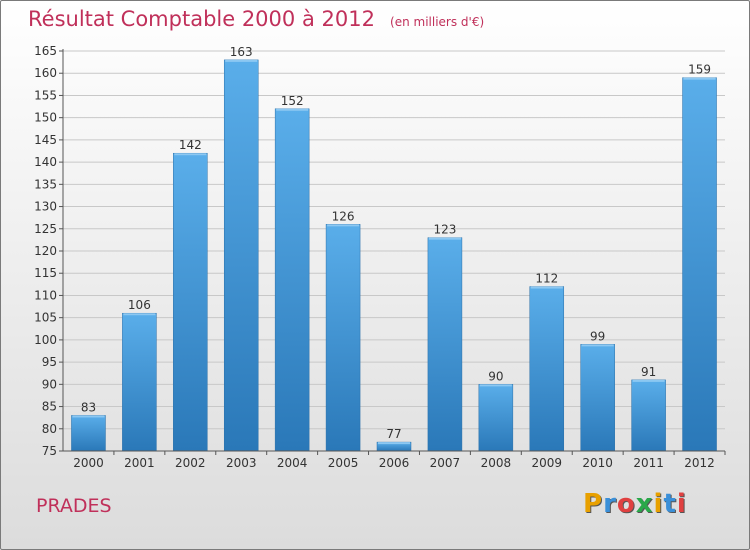 This screenshot has height=550, width=750. I want to click on x-tick-label-2003: 2003, so click(241, 463).